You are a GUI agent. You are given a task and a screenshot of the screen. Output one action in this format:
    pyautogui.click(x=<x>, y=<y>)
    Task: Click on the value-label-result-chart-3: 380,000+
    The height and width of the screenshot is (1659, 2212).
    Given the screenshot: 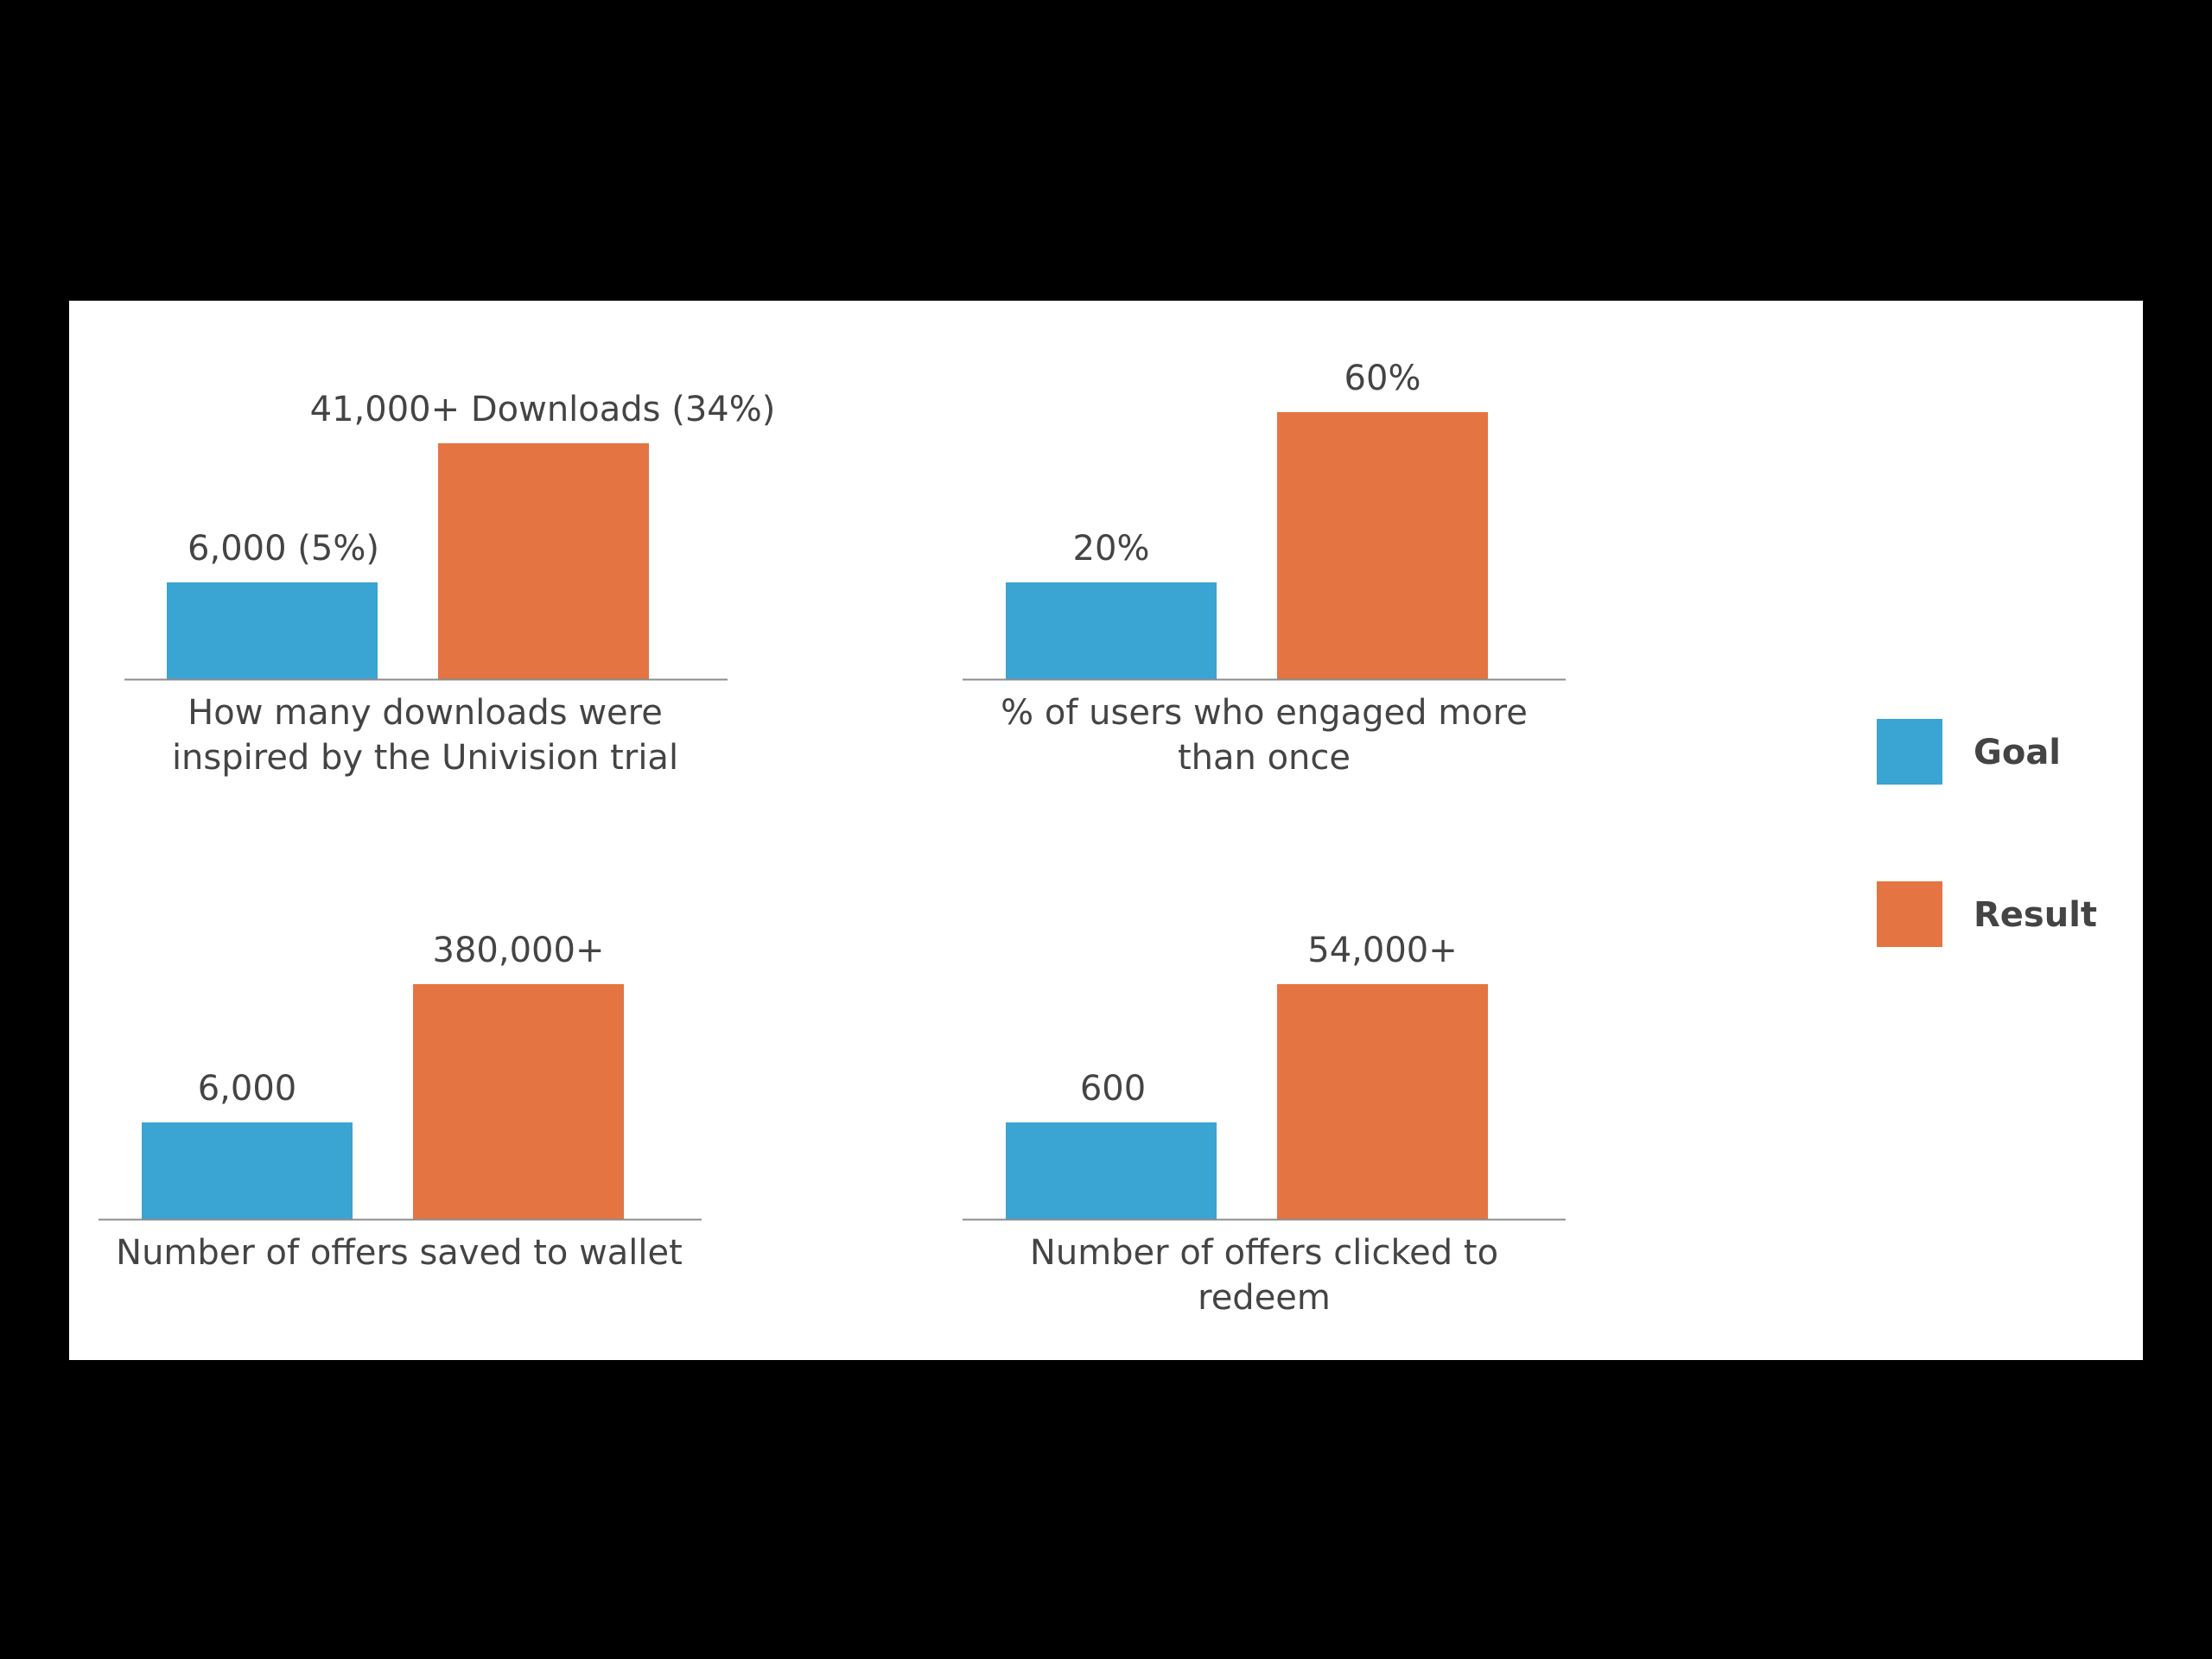 What is the action you would take?
    pyautogui.click(x=519, y=950)
    